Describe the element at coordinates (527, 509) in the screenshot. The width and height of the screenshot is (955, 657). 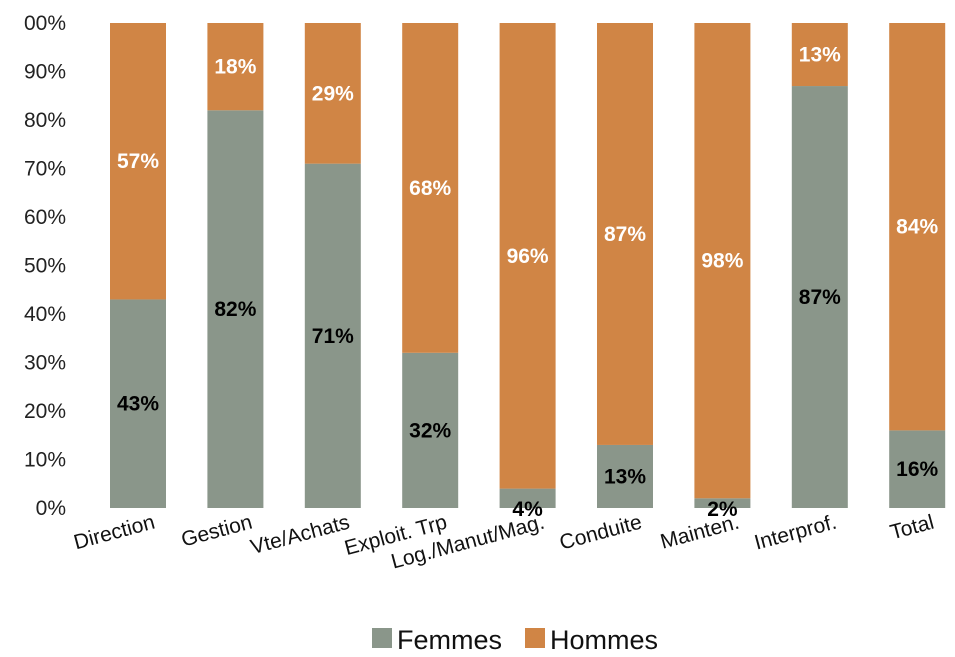
I see `data-label-femmes: 4%` at that location.